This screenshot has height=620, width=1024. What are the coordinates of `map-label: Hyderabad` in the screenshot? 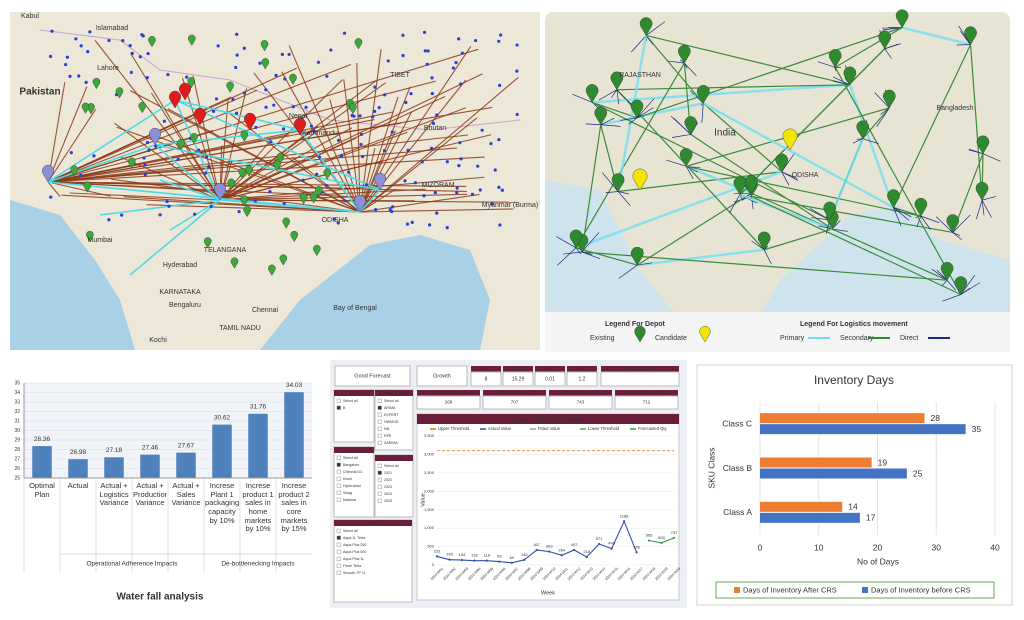 It's located at (180, 265).